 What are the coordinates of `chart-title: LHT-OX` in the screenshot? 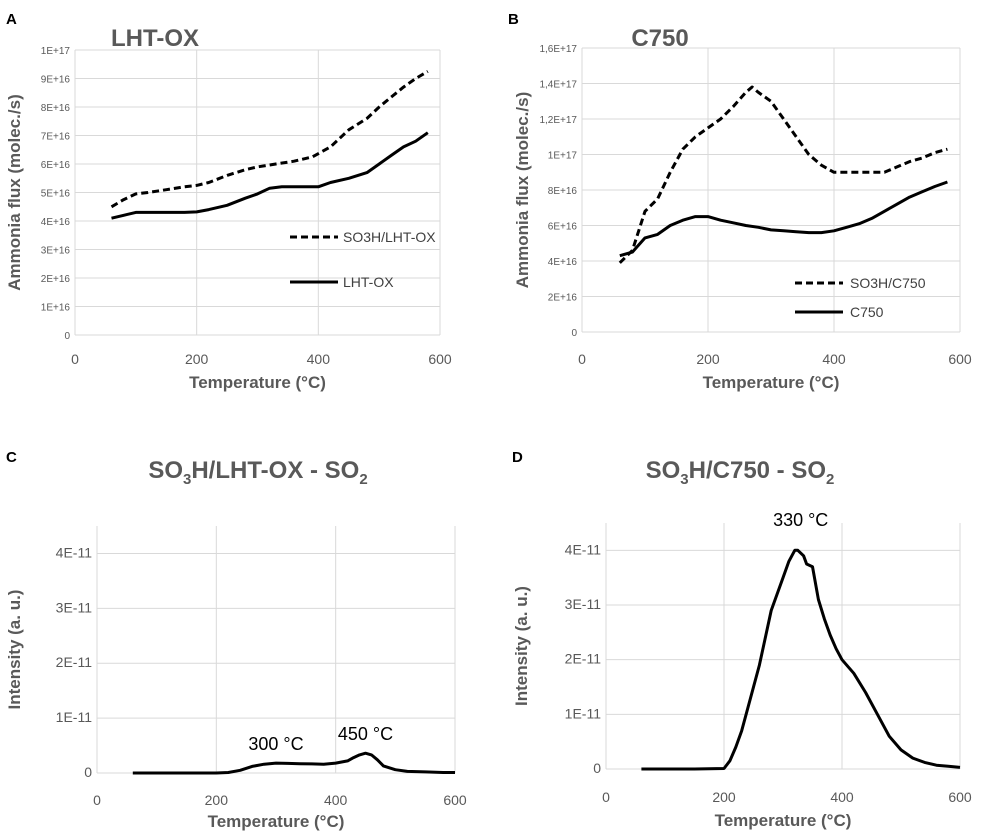 It's located at (155, 38).